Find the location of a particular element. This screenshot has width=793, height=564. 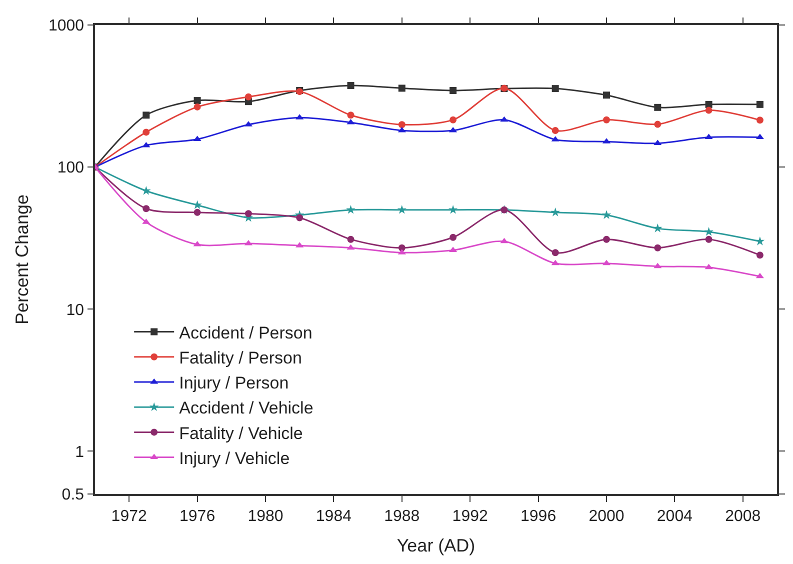

x-tick-label: 1992 is located at coordinates (470, 516).